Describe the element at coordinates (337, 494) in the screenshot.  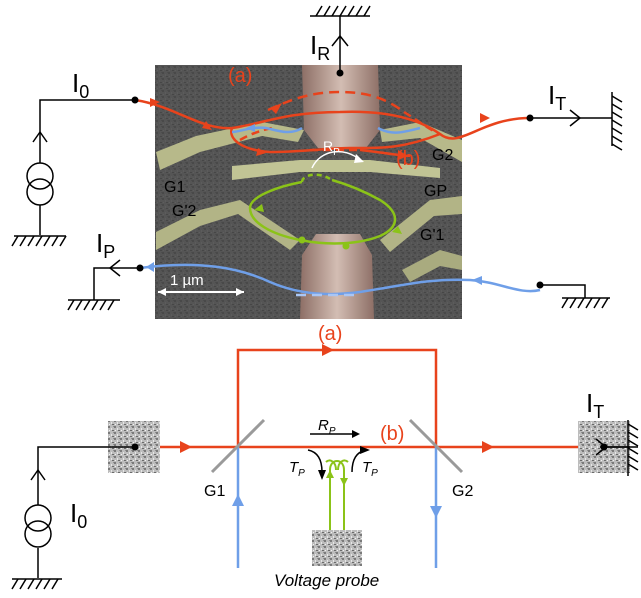
I see `voltage-probe-loop` at that location.